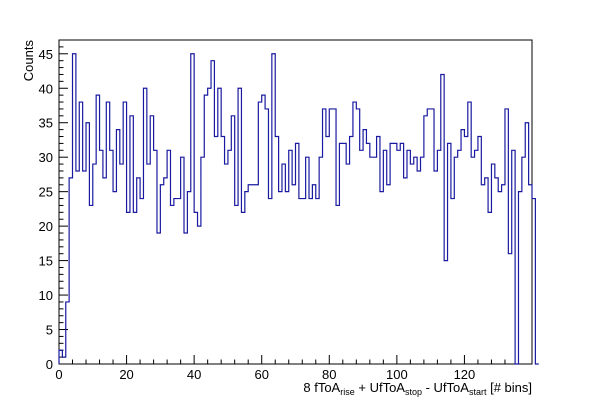 The width and height of the screenshot is (593, 405). What do you see at coordinates (329, 374) in the screenshot?
I see `x-tick-label: 80` at bounding box center [329, 374].